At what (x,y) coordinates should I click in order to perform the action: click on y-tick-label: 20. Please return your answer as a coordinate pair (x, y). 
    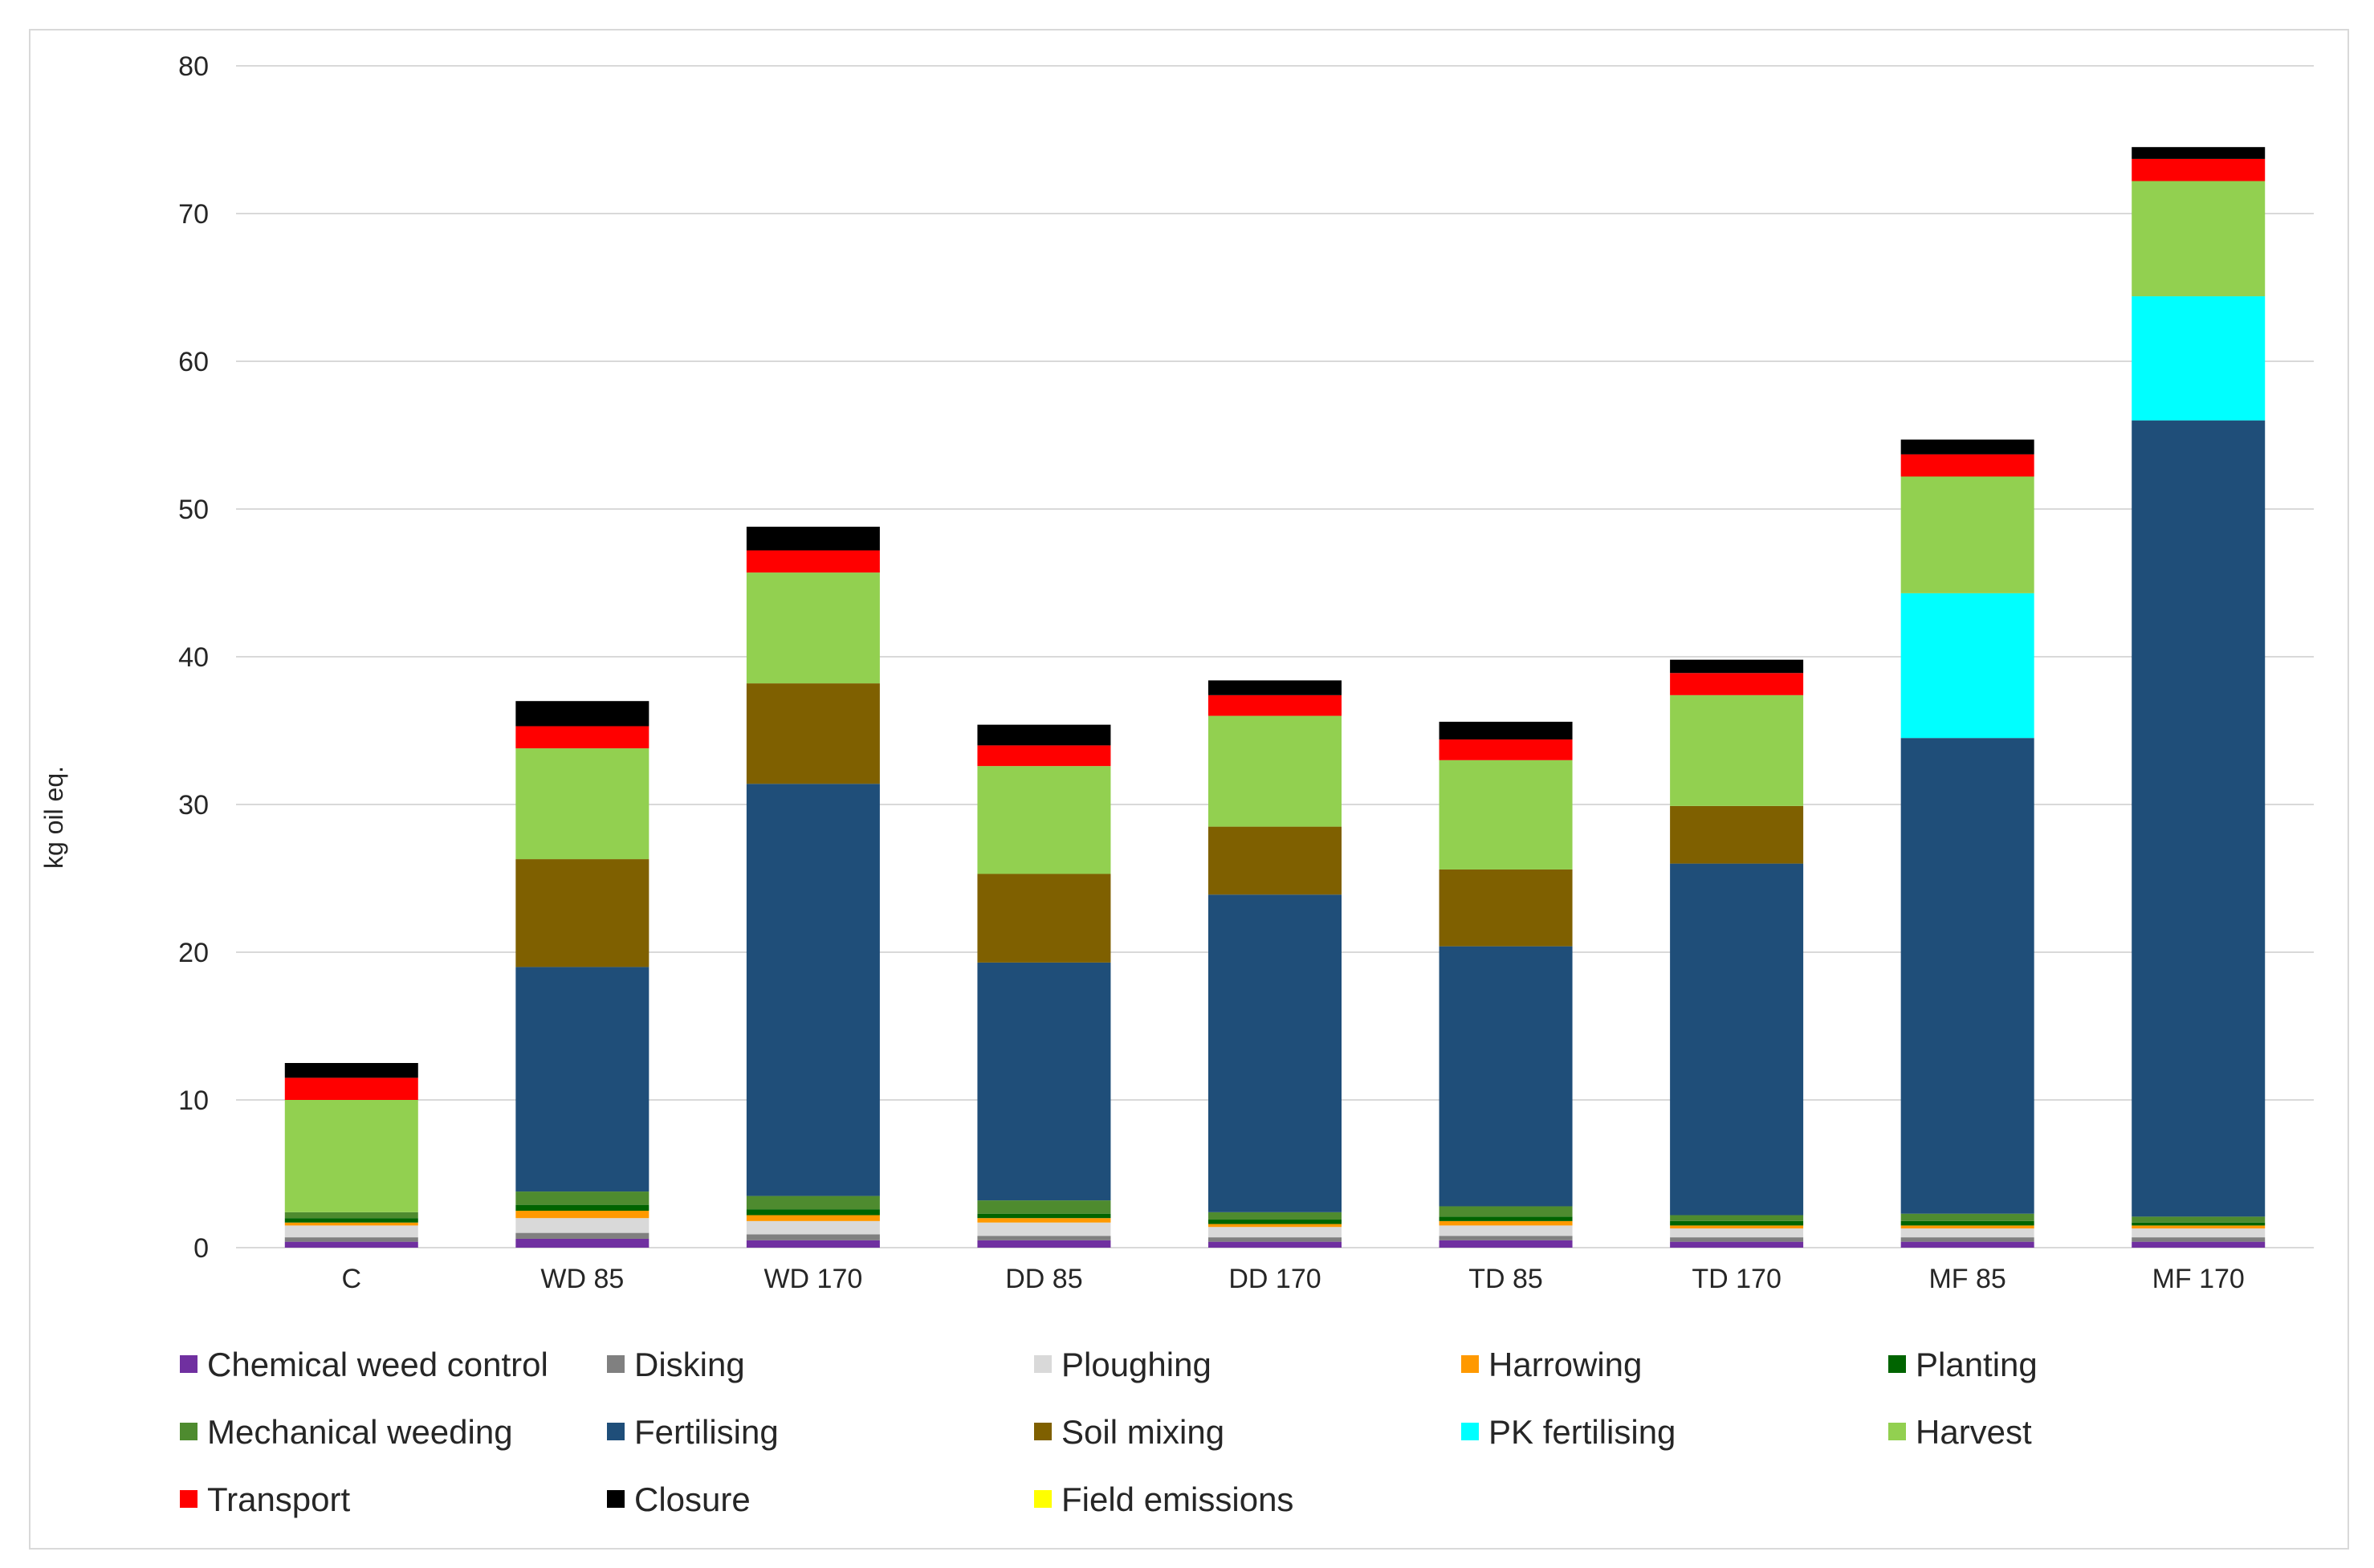
    Looking at the image, I should click on (193, 953).